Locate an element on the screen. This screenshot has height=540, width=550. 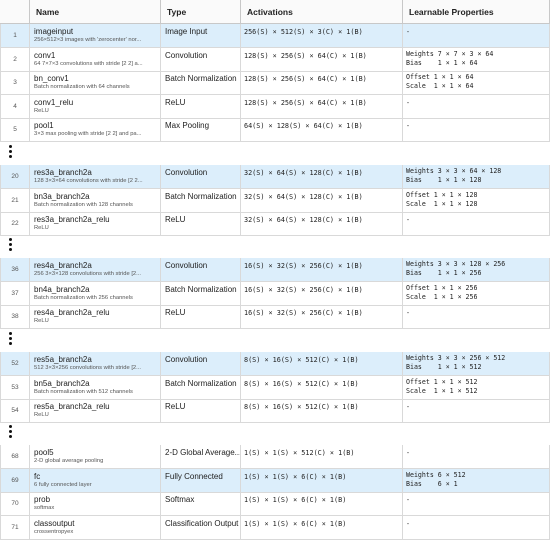
layer-learnables: Offset 1 × 1 × 512 Scale 1 × 1 × 512 is located at coordinates (476, 387).